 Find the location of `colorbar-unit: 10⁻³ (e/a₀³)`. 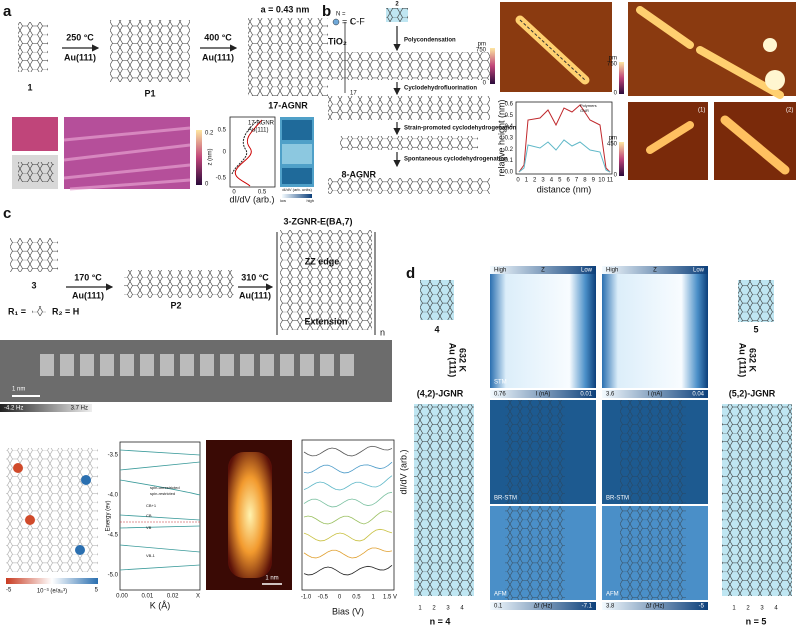

colorbar-unit: 10⁻³ (e/a₀³) is located at coordinates (52, 592).